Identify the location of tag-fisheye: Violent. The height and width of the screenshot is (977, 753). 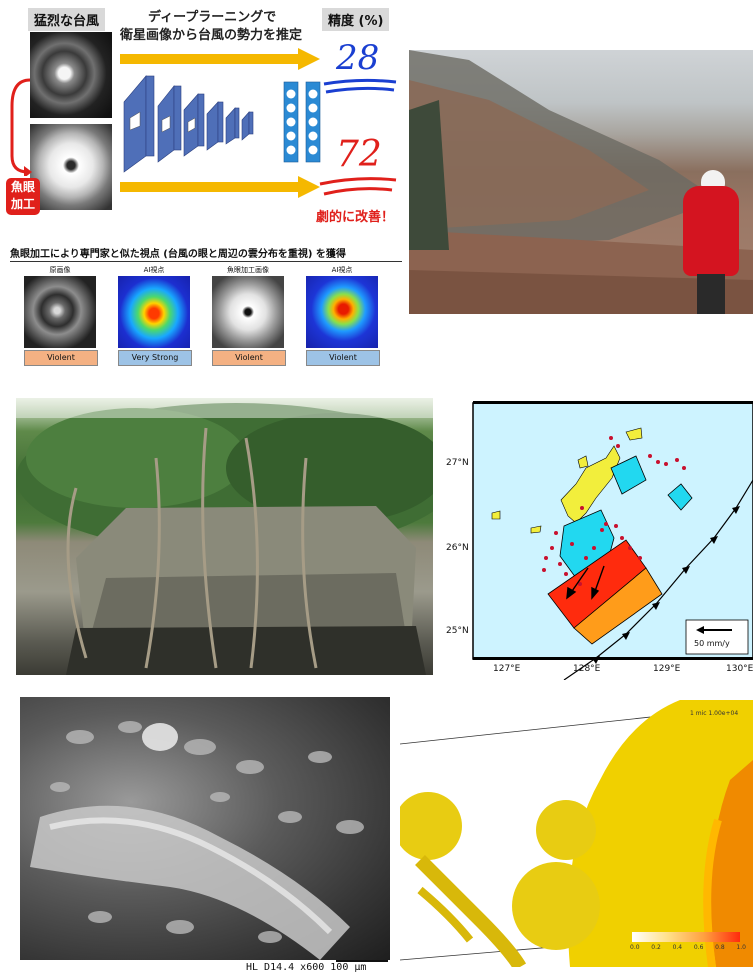
(249, 358).